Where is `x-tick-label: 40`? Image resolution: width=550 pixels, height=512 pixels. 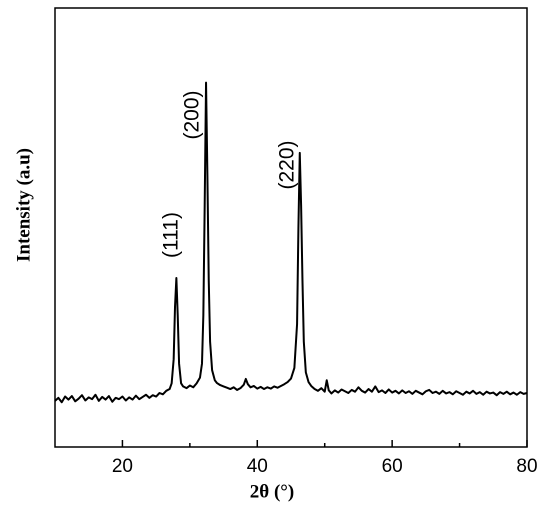 x-tick-label: 40 is located at coordinates (257, 466).